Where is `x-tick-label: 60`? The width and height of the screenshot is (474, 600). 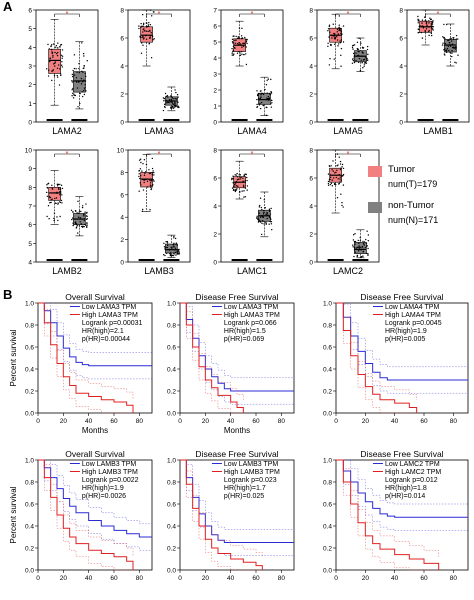
x-tick-label: 60 is located at coordinates (114, 578).